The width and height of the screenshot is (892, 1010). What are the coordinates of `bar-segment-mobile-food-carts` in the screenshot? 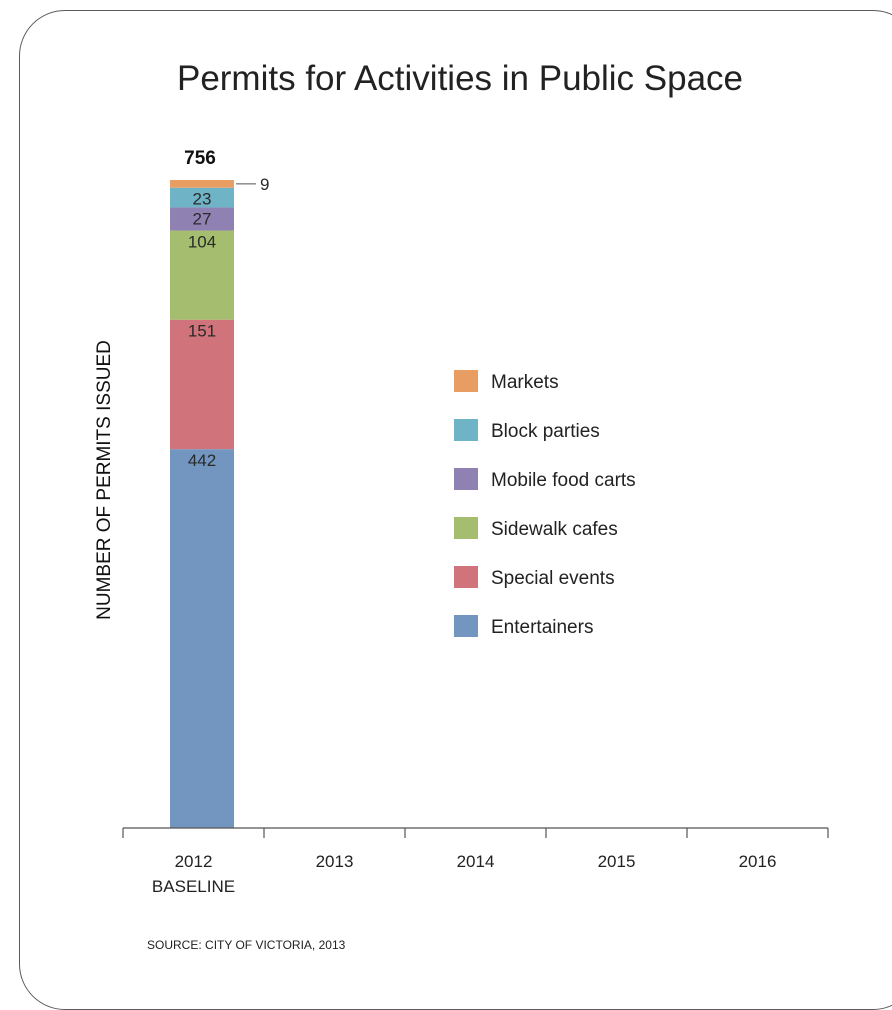 It's located at (202, 219).